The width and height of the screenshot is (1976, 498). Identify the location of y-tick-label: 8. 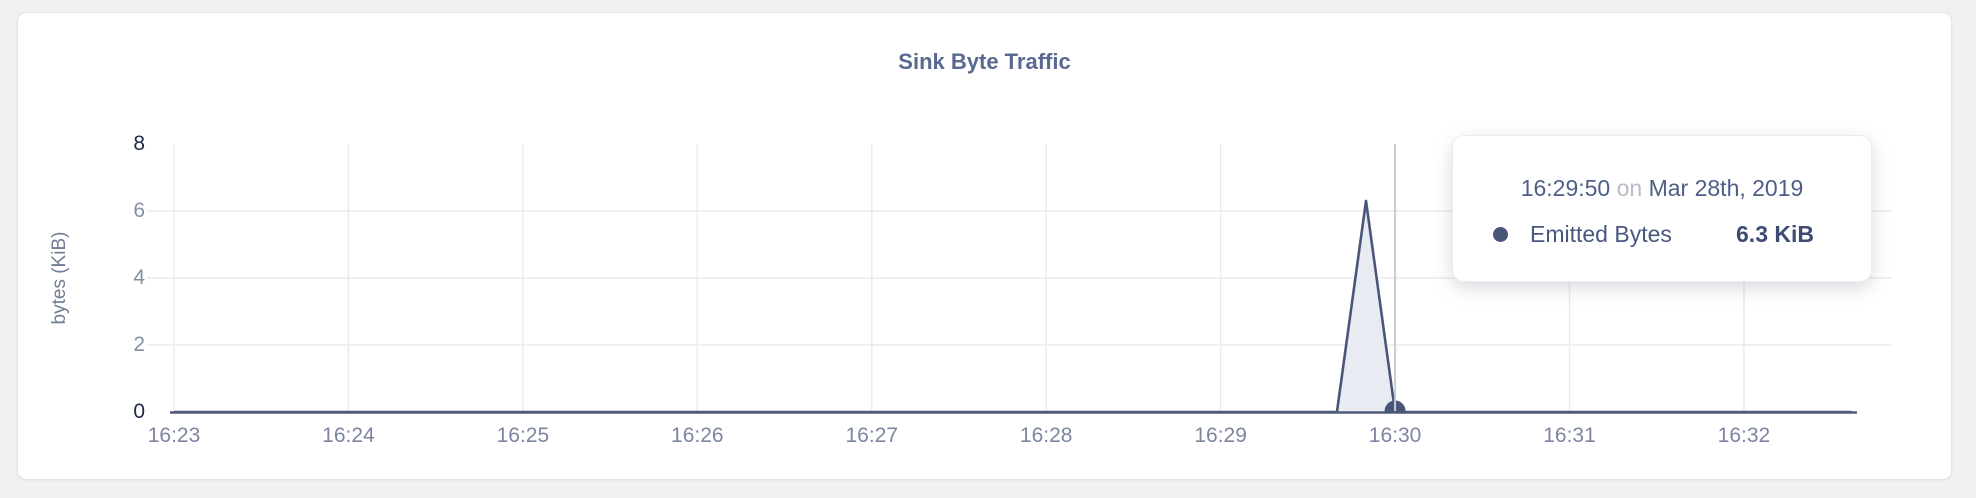
(139, 143).